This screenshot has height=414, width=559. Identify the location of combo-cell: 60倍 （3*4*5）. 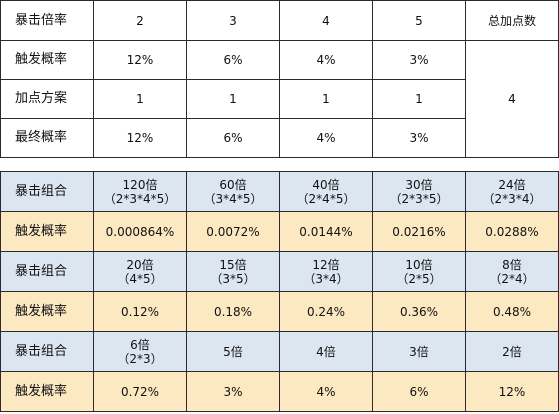
(233, 191).